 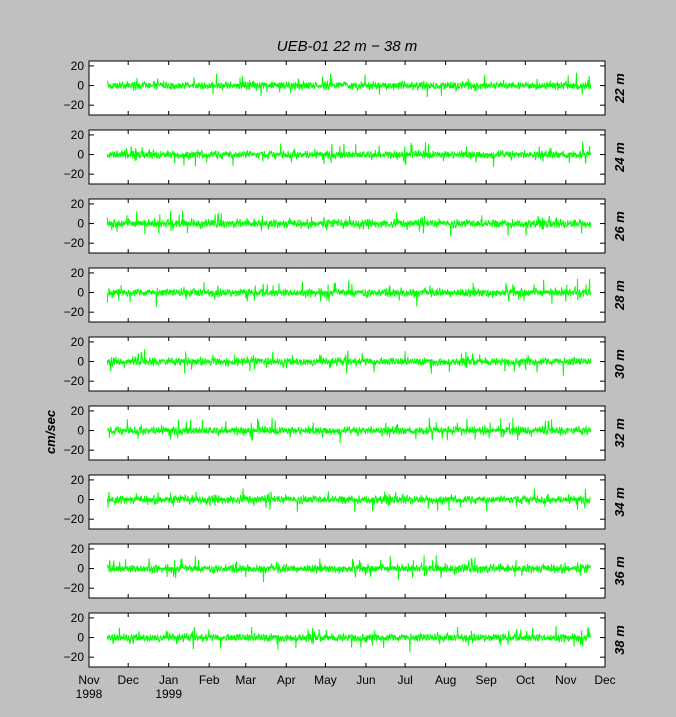 I want to click on panel: 20 0 −20 26 m, so click(x=345, y=225).